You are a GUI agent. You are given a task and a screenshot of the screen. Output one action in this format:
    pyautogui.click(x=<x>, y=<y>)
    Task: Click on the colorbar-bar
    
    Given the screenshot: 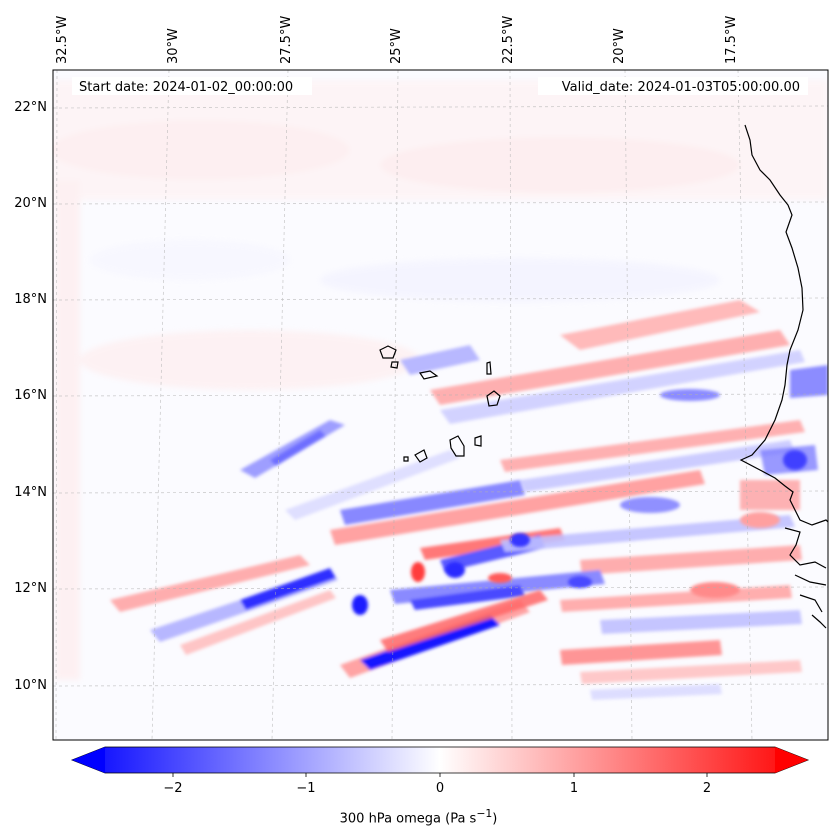 What is the action you would take?
    pyautogui.click(x=440, y=760)
    